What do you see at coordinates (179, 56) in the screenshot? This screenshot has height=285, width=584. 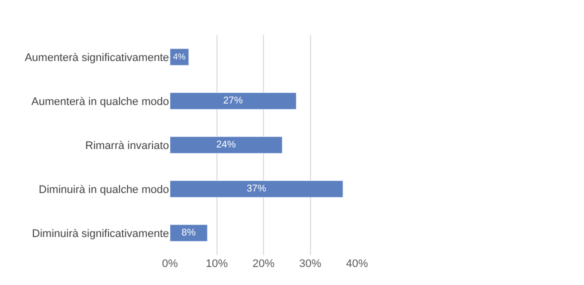 I see `data-label: 4%` at bounding box center [179, 56].